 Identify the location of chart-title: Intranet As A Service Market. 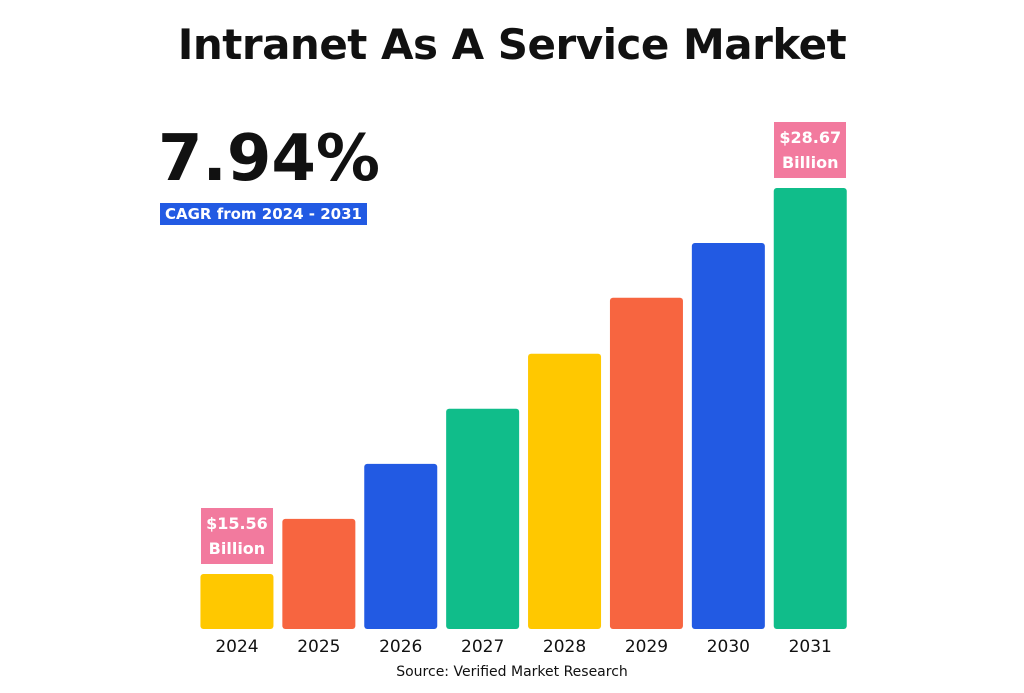
(512, 44).